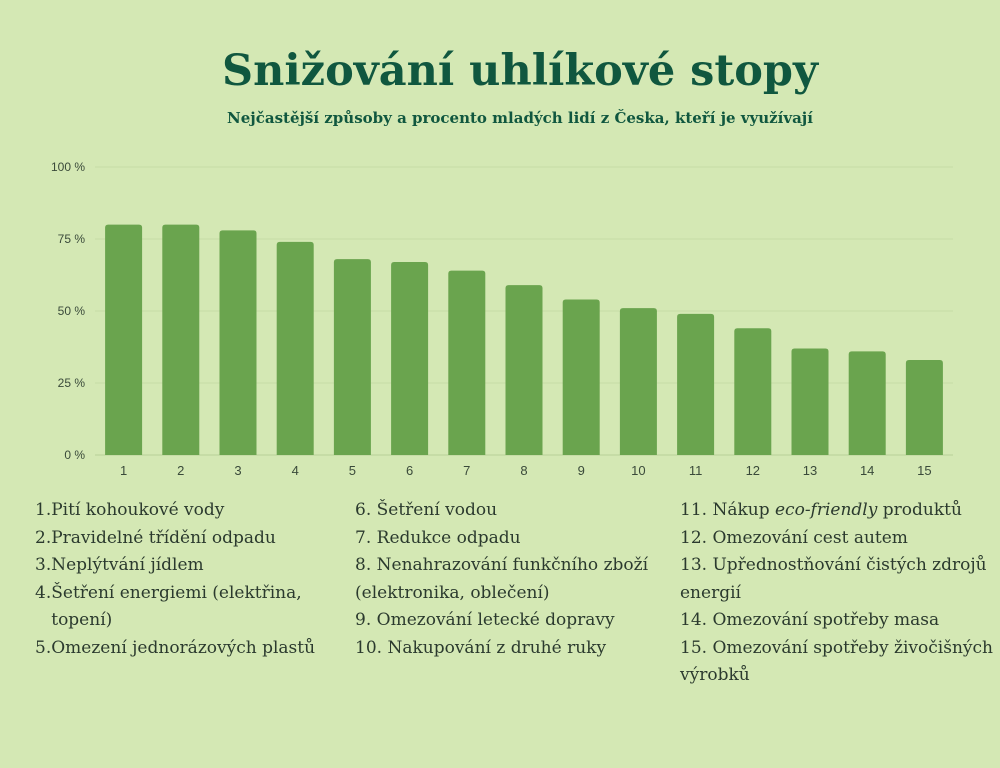 Image resolution: width=1000 pixels, height=768 pixels. Describe the element at coordinates (363, 620) in the screenshot. I see `legend-item-number: 9.` at that location.